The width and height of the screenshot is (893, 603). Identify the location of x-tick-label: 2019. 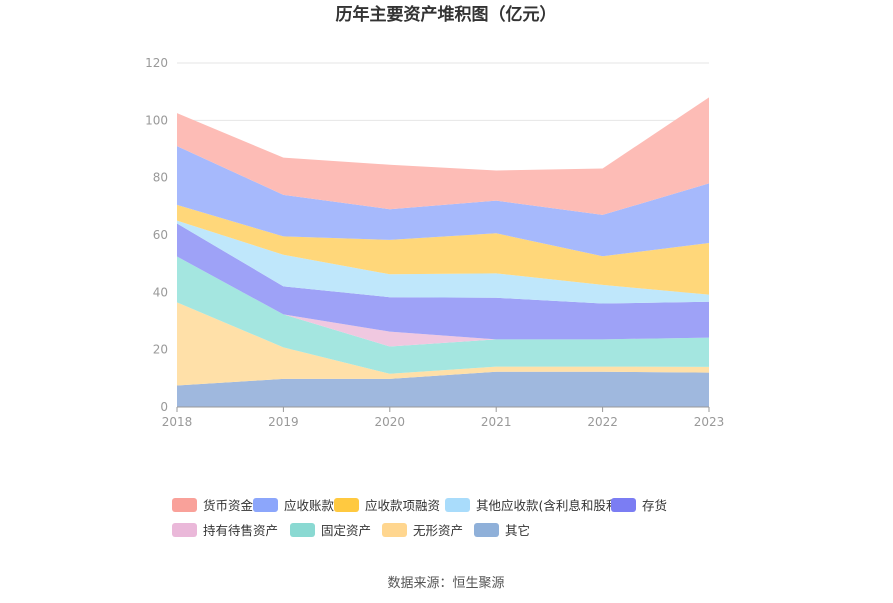
(283, 422).